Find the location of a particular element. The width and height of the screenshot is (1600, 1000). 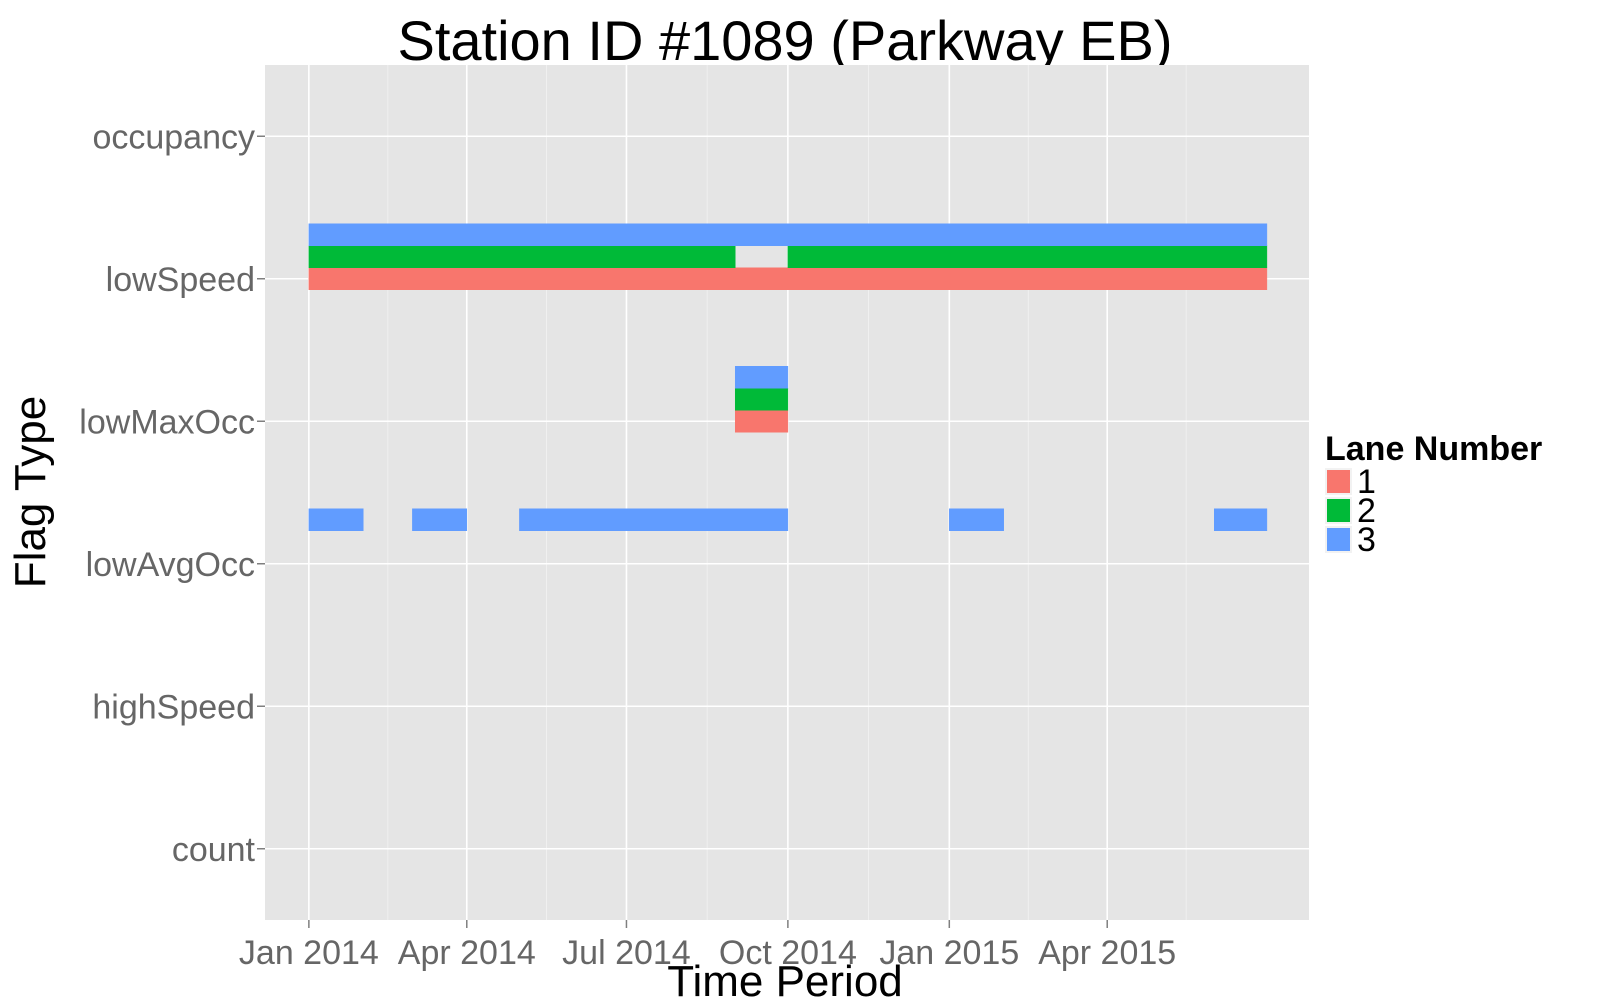

x-tick-label: Oct 2014 is located at coordinates (788, 953).